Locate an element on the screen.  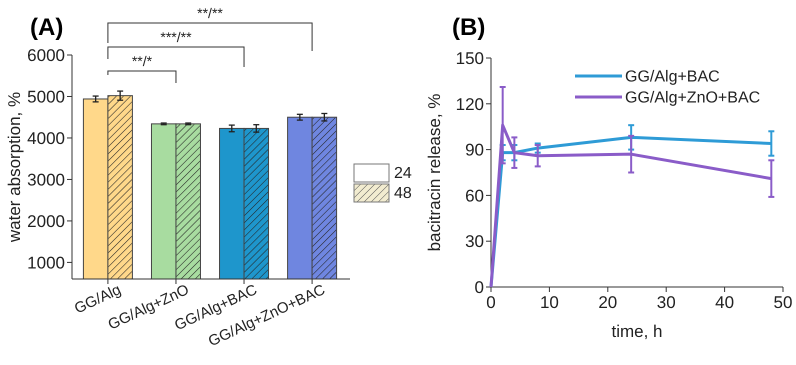
text: 24 is located at coordinates (403, 173).